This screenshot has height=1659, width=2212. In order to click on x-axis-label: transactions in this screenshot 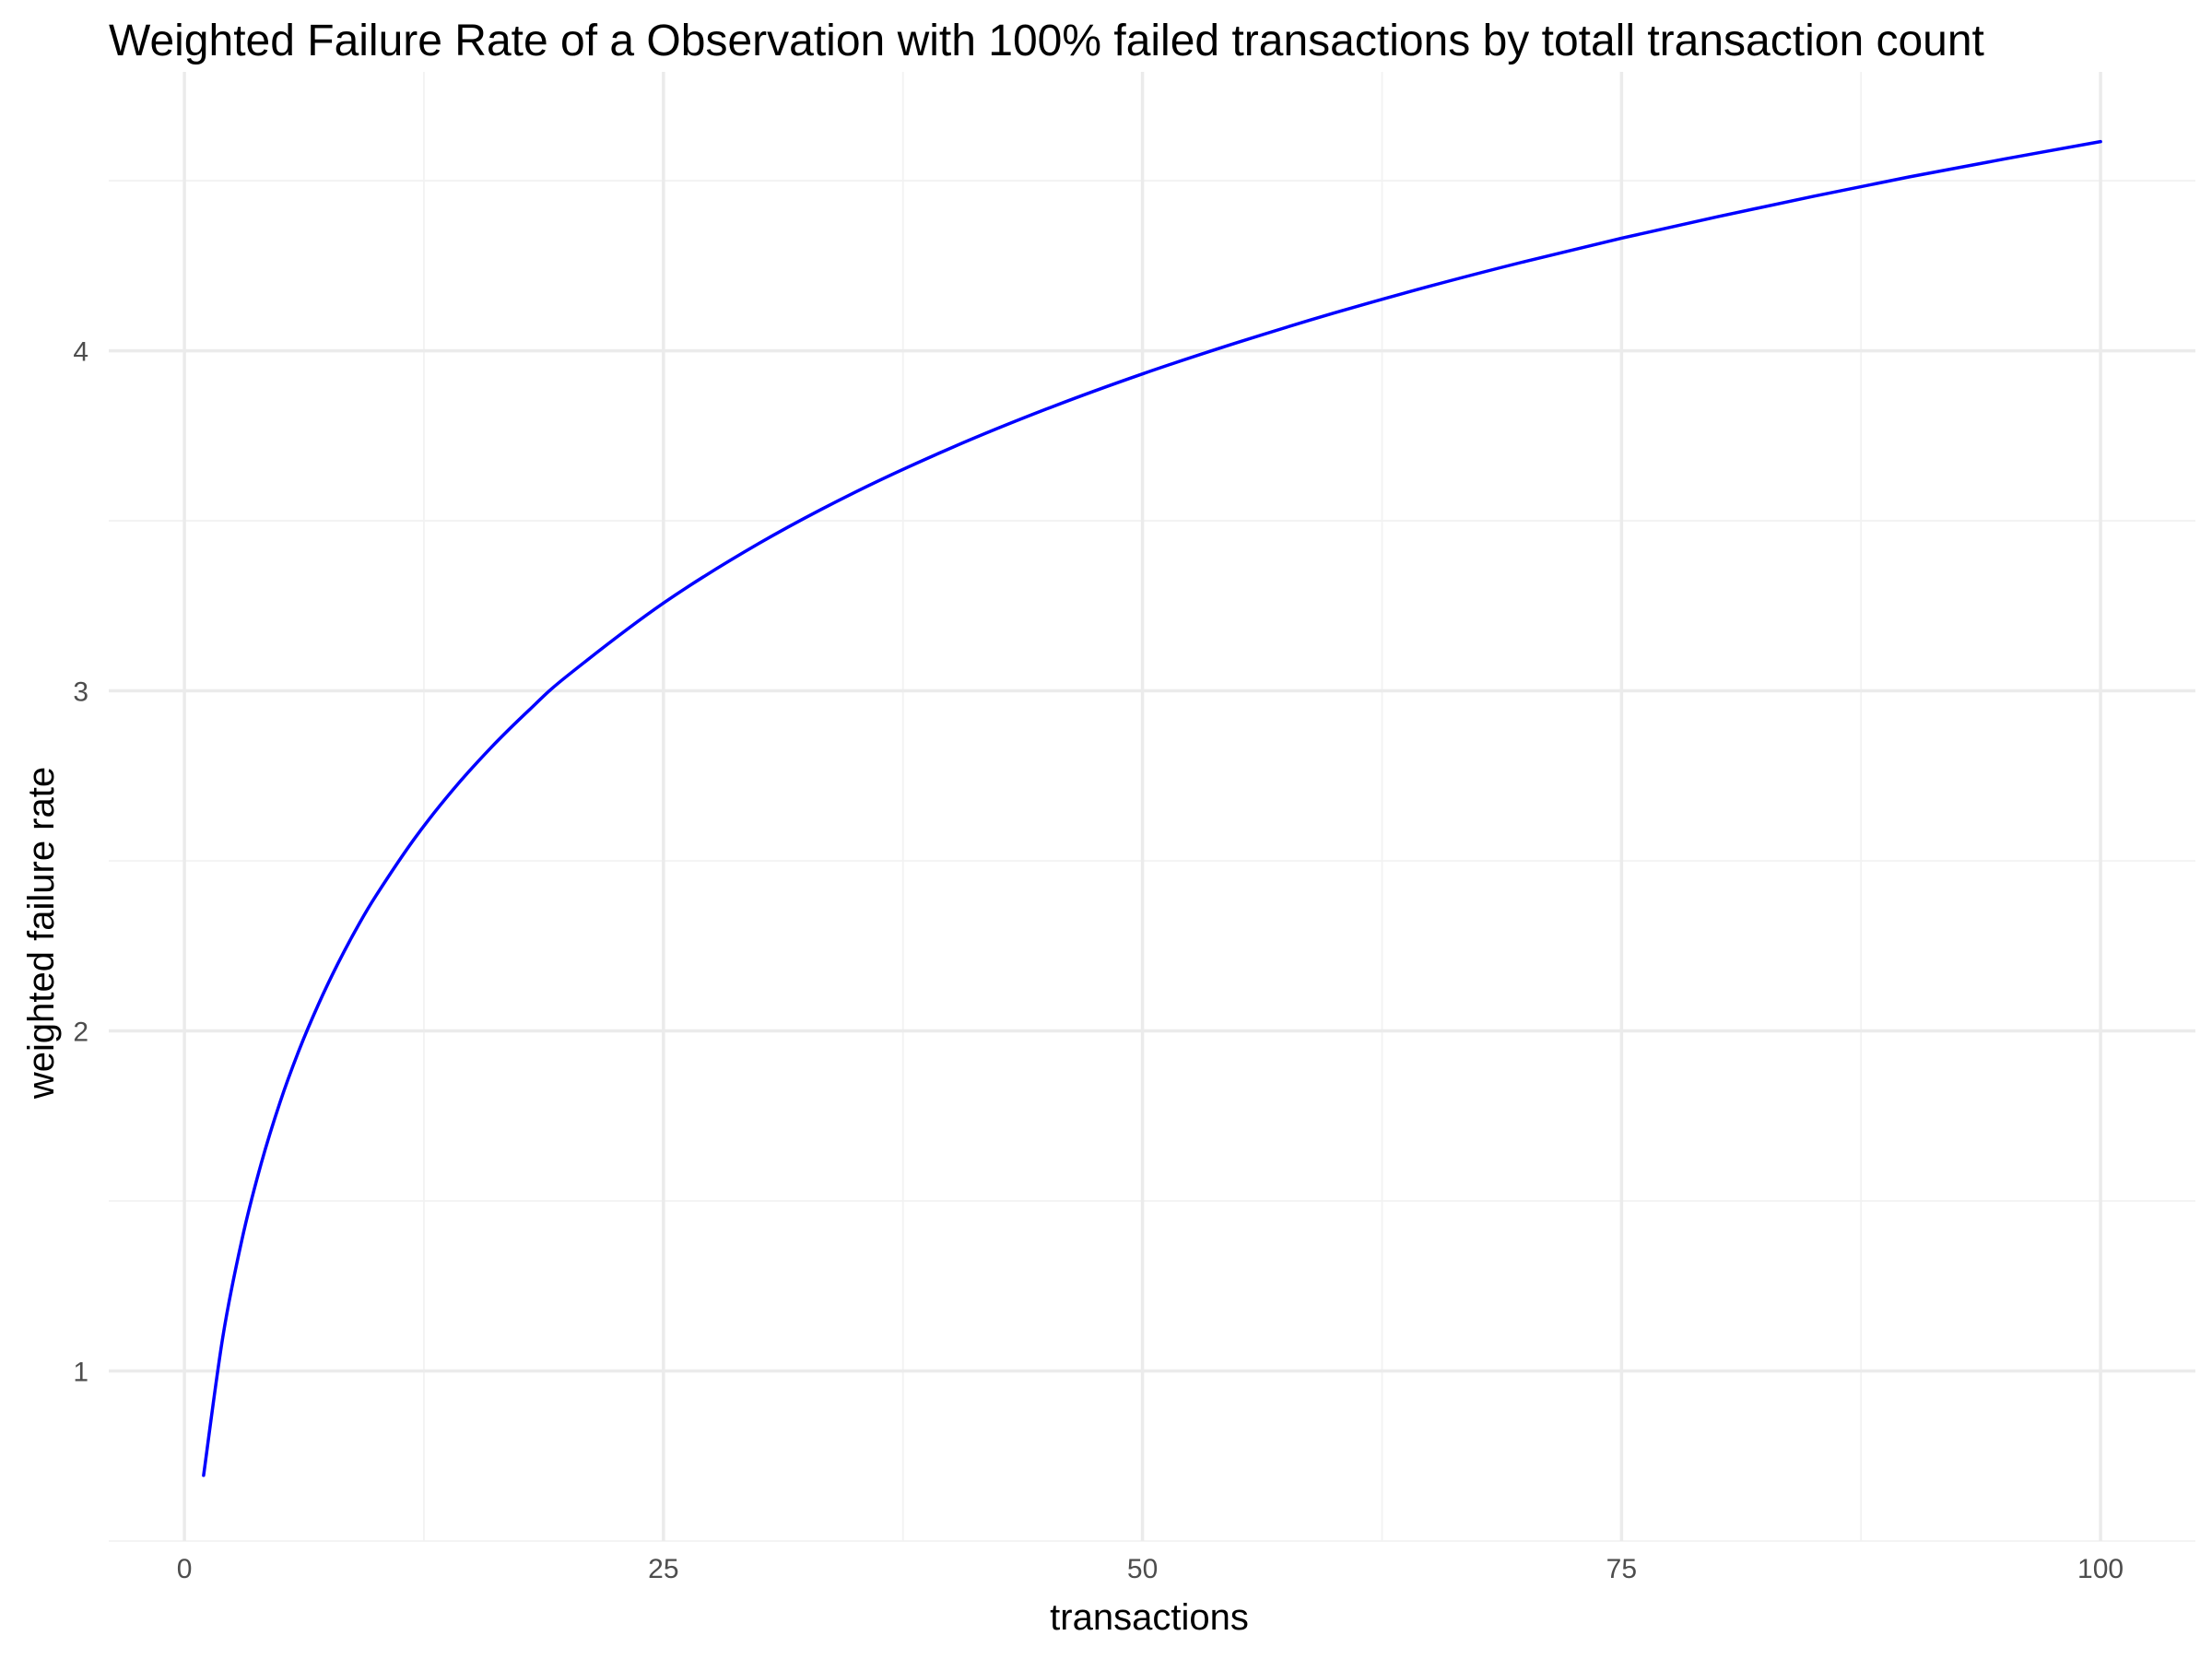, I will do `click(1149, 1617)`.